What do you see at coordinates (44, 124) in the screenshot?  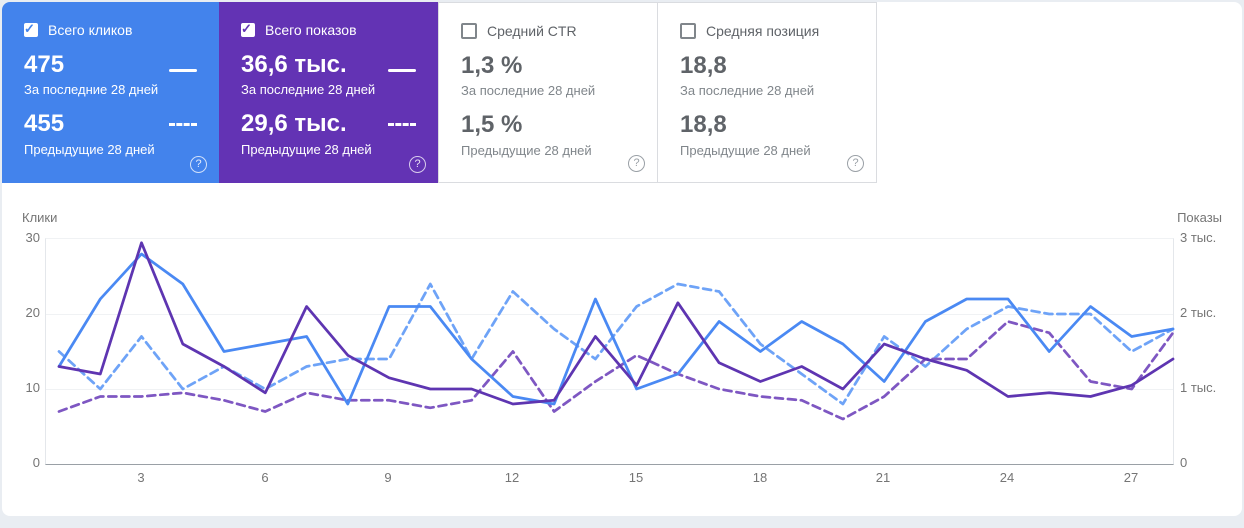 I see `previous-value: 455` at bounding box center [44, 124].